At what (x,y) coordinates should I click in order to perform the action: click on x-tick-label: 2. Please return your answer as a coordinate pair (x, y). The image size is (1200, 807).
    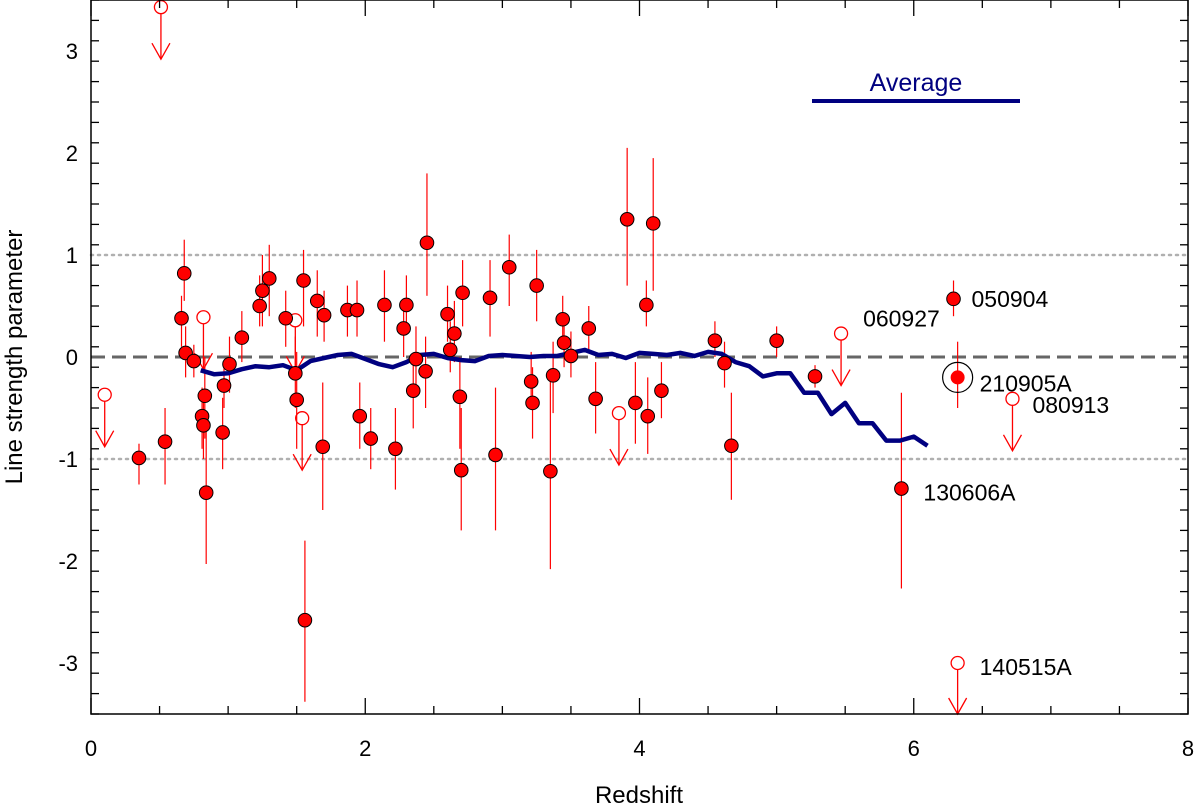
    Looking at the image, I should click on (365, 748).